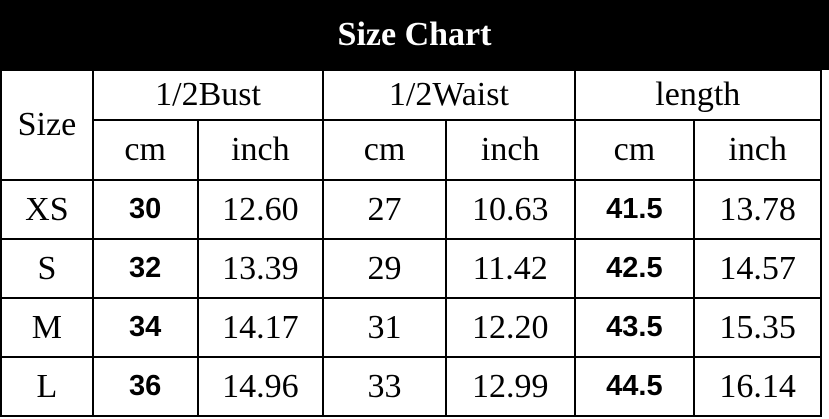  What do you see at coordinates (260, 268) in the screenshot?
I see `value-cell: 13.39` at bounding box center [260, 268].